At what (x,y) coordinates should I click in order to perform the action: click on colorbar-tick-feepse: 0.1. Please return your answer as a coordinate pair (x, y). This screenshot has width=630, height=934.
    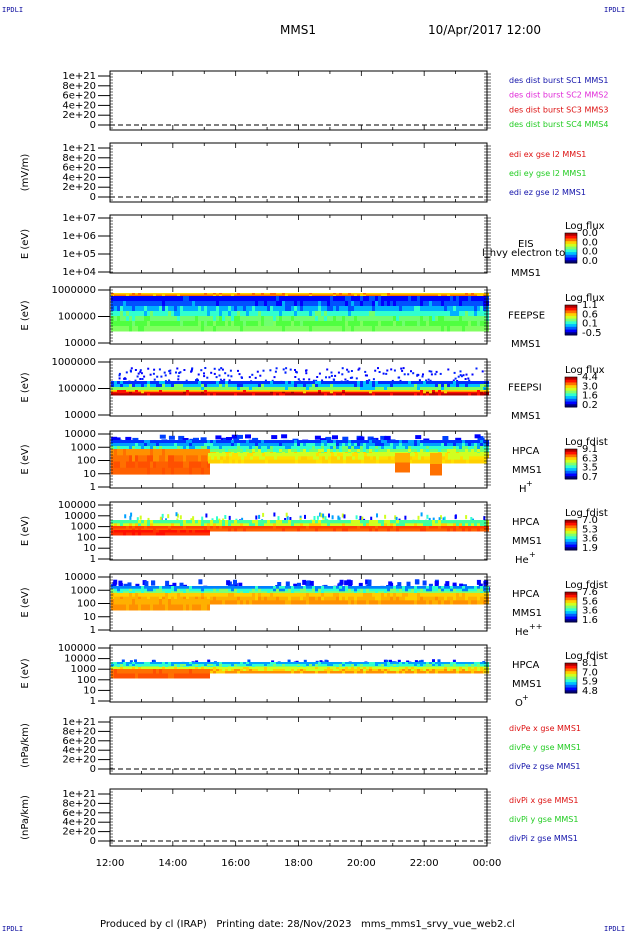
    Looking at the image, I should click on (590, 324).